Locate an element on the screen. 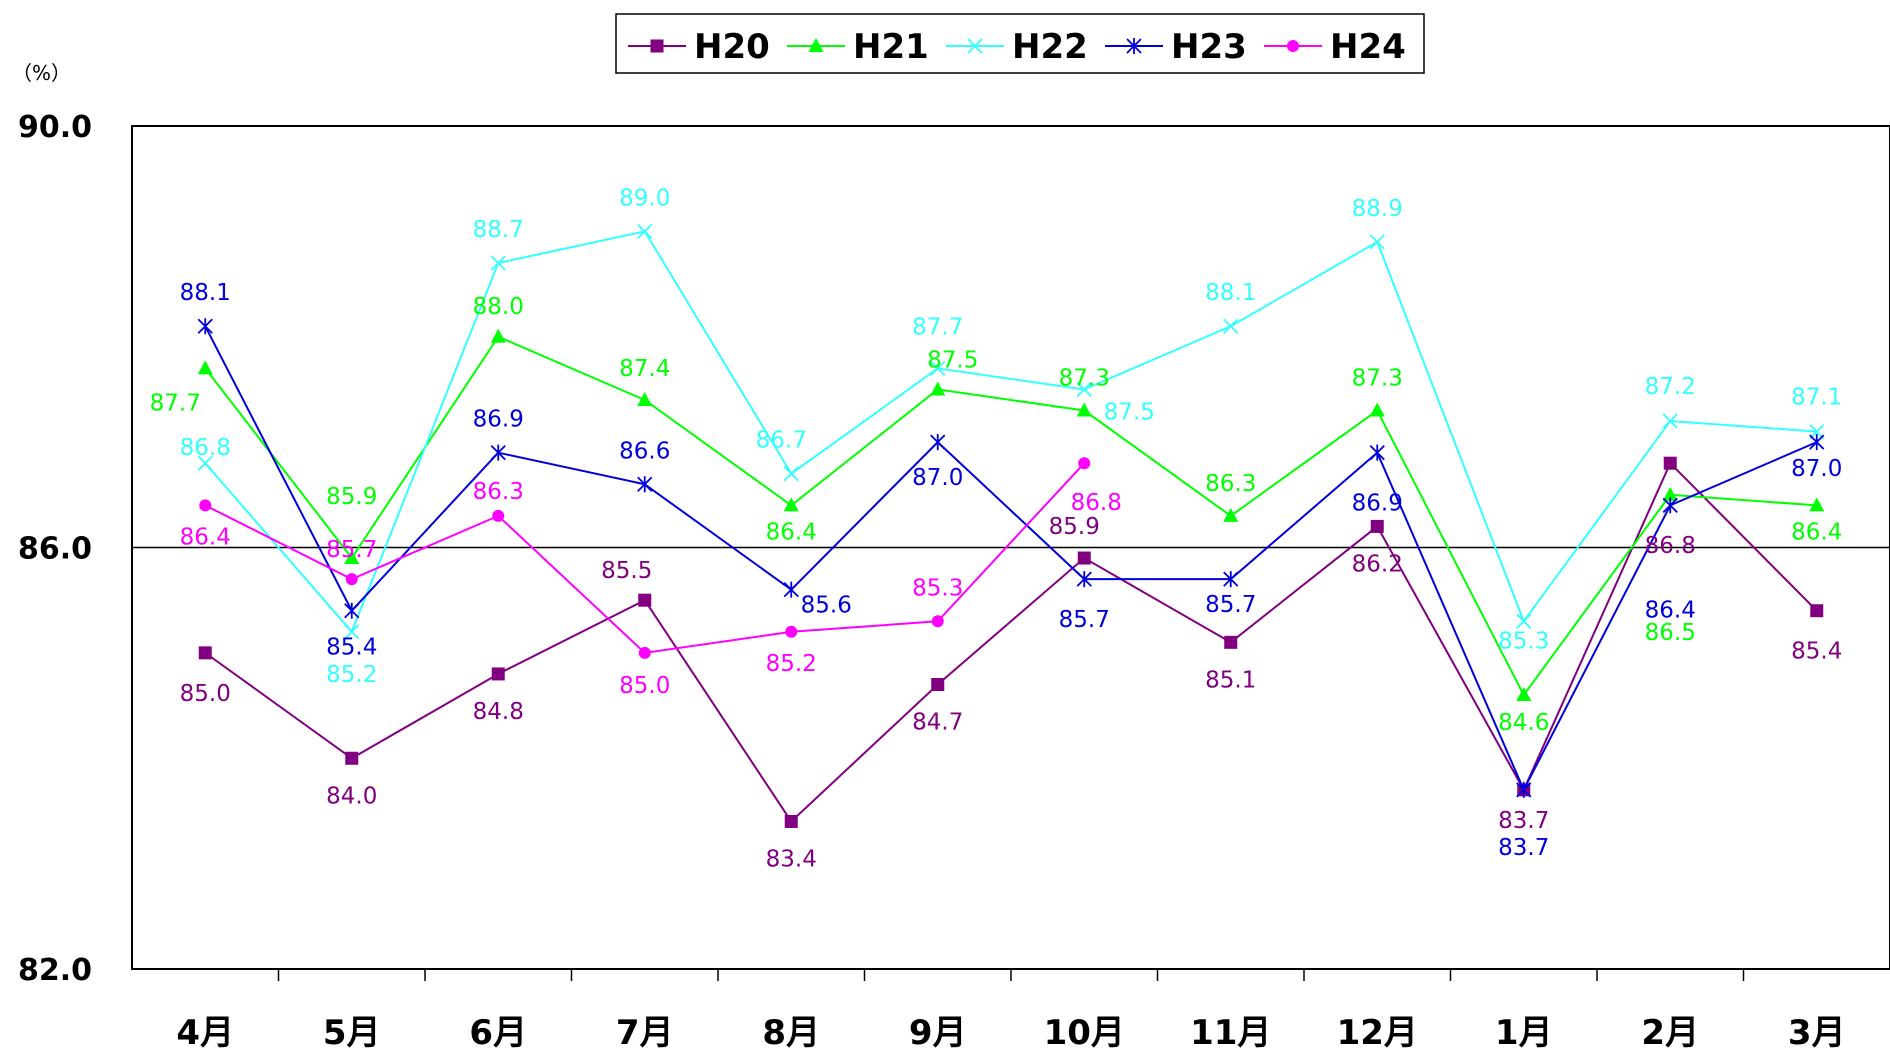  data-label: 85.5 is located at coordinates (626, 571).